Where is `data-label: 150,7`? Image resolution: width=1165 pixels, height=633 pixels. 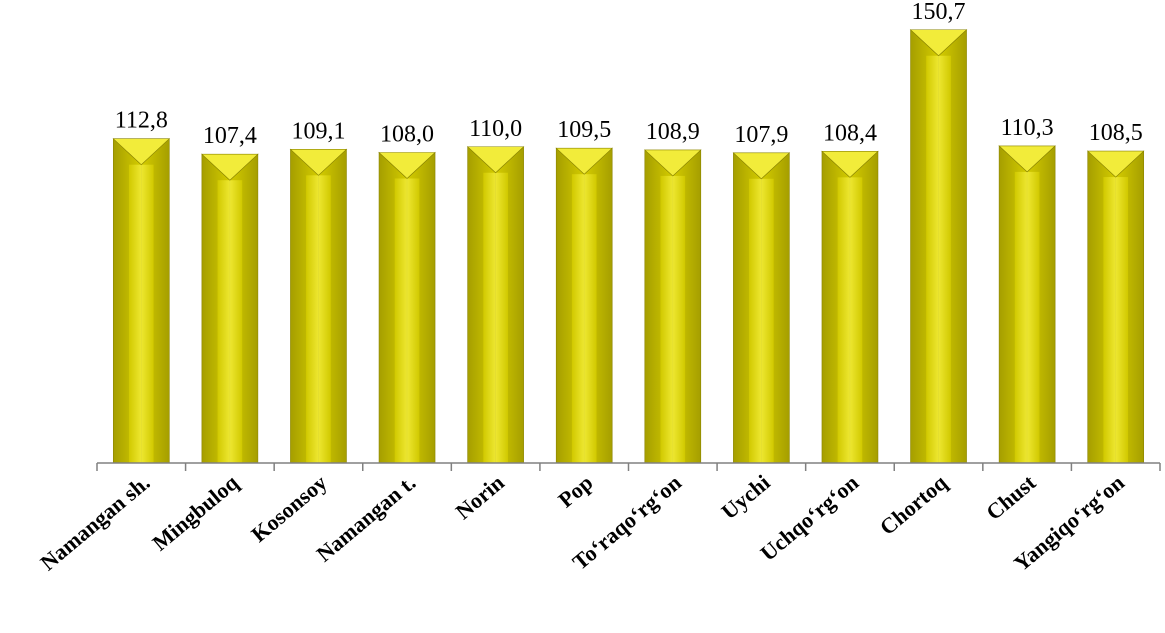
data-label: 150,7 is located at coordinates (939, 12).